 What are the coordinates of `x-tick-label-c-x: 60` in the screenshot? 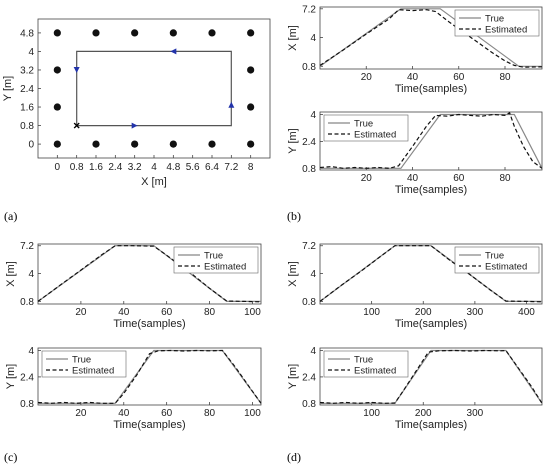 It's located at (167, 312).